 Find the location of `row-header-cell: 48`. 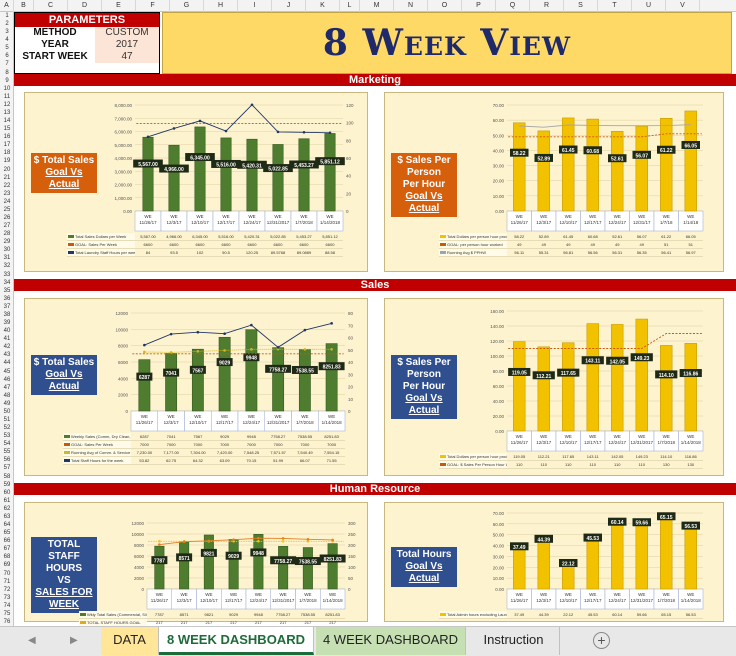

row-header-cell: 48 is located at coordinates (7, 395).